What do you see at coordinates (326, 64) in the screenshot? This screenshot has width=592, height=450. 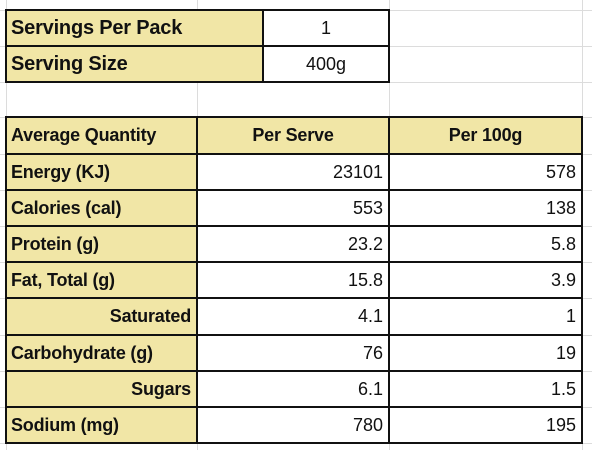 I see `serving-size-value: 400g` at bounding box center [326, 64].